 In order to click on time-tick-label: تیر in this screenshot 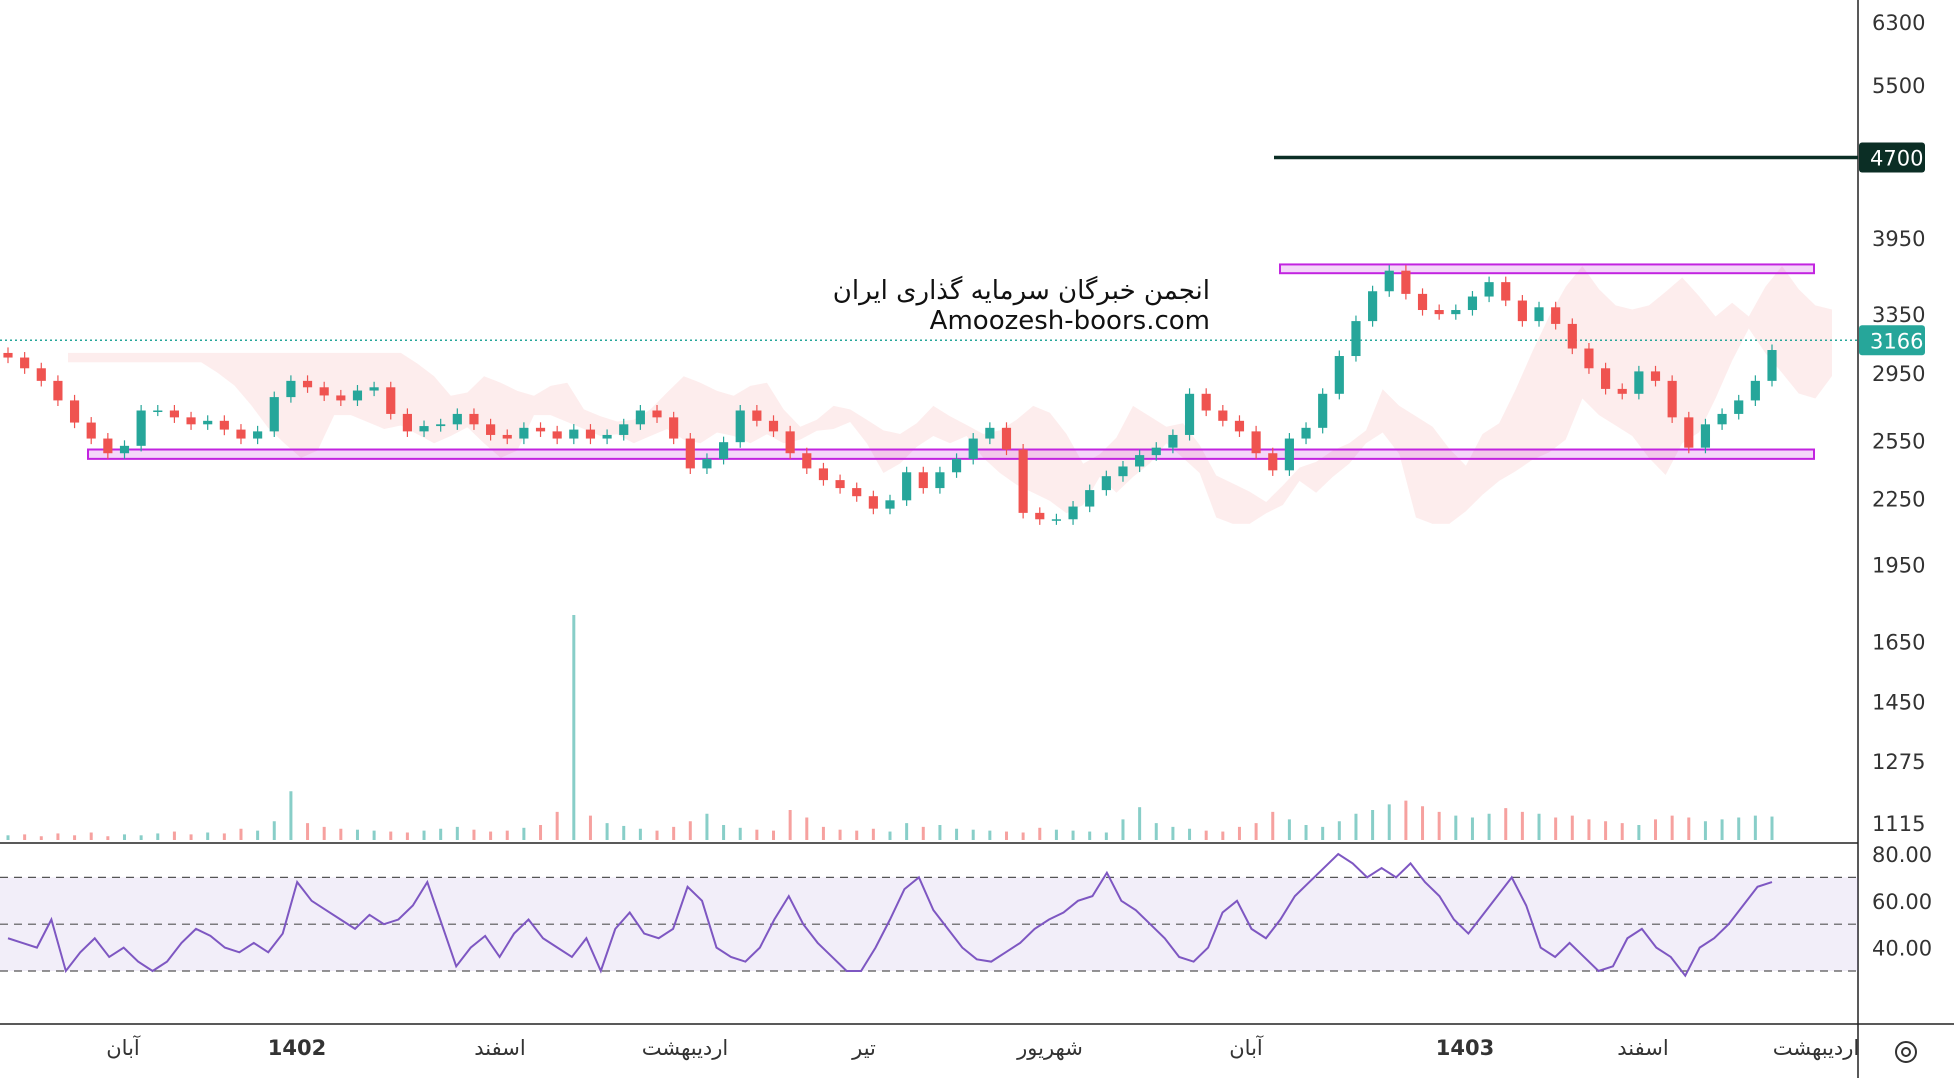, I will do `click(863, 1048)`.